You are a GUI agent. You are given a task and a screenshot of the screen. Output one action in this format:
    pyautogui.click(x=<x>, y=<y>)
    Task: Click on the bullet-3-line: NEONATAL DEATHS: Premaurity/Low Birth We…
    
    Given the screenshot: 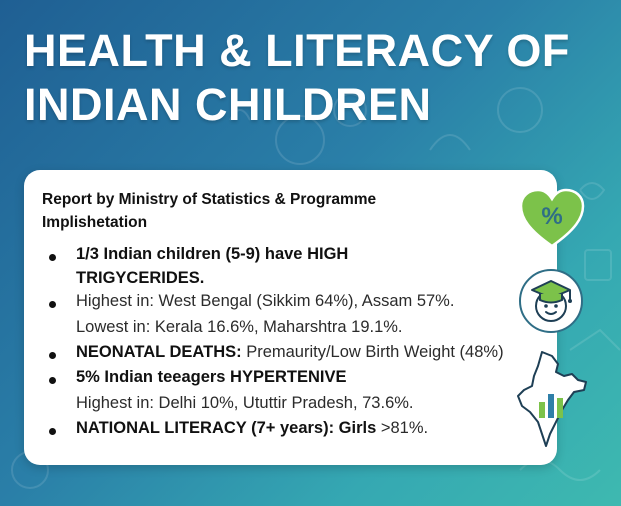 What is the action you would take?
    pyautogui.click(x=290, y=352)
    